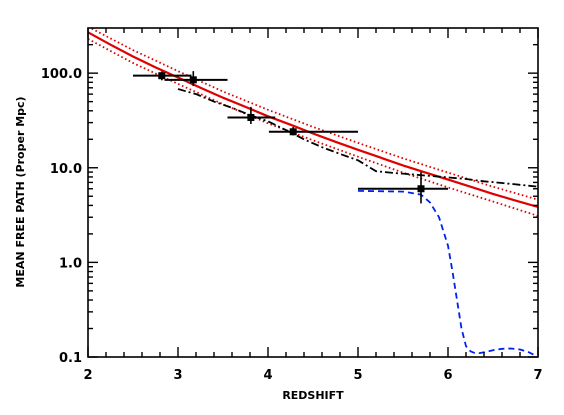  Describe the element at coordinates (357, 375) in the screenshot. I see `x-tick-label: 5` at that location.